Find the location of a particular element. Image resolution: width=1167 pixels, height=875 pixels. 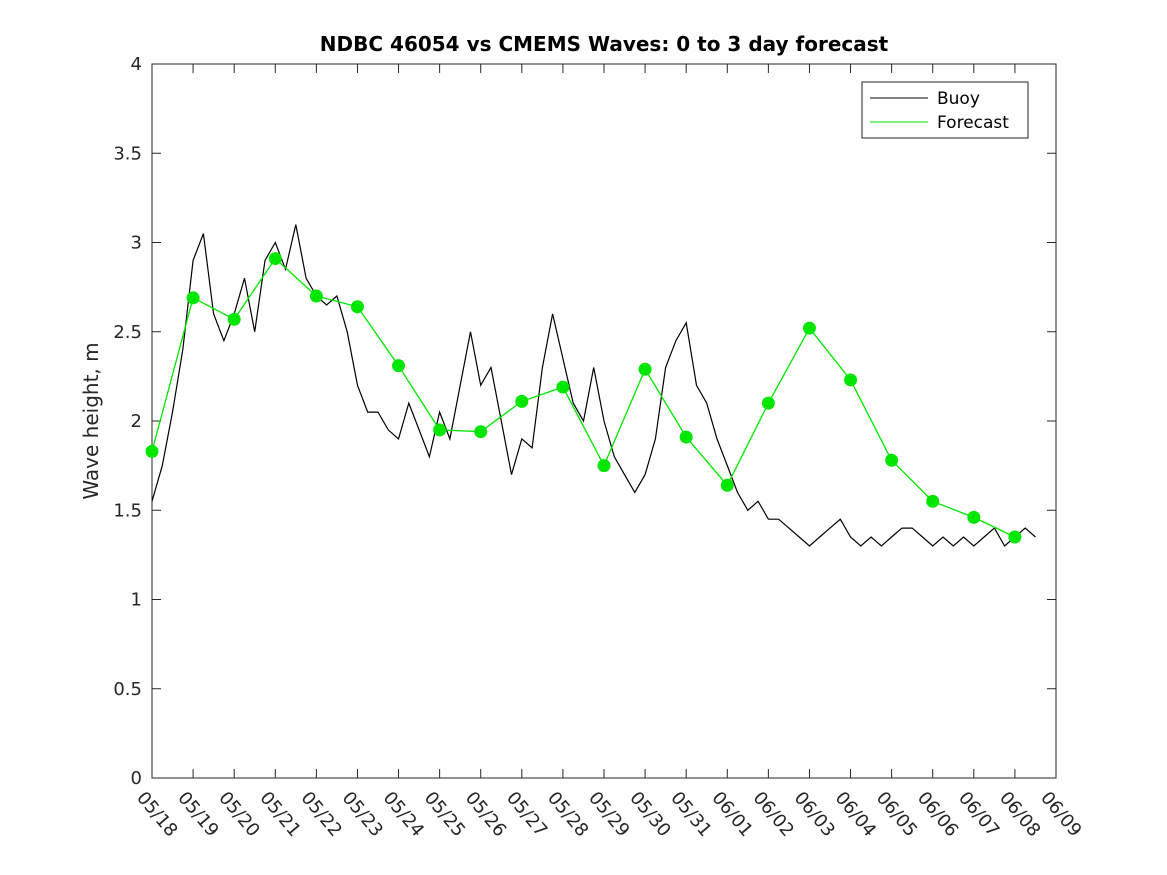

x-tick-label: 05/19 is located at coordinates (197, 814).